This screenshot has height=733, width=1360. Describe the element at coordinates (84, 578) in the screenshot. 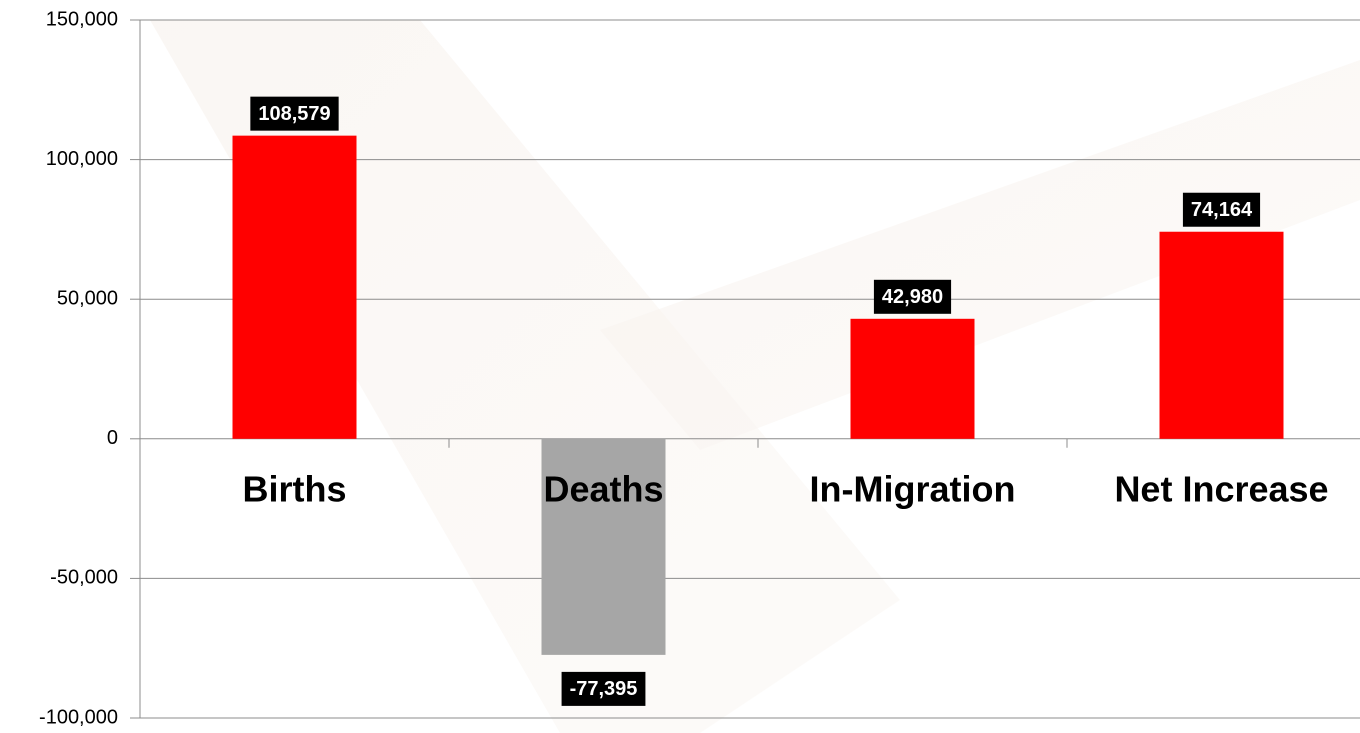

I see `y-tick-label: -50,000` at that location.